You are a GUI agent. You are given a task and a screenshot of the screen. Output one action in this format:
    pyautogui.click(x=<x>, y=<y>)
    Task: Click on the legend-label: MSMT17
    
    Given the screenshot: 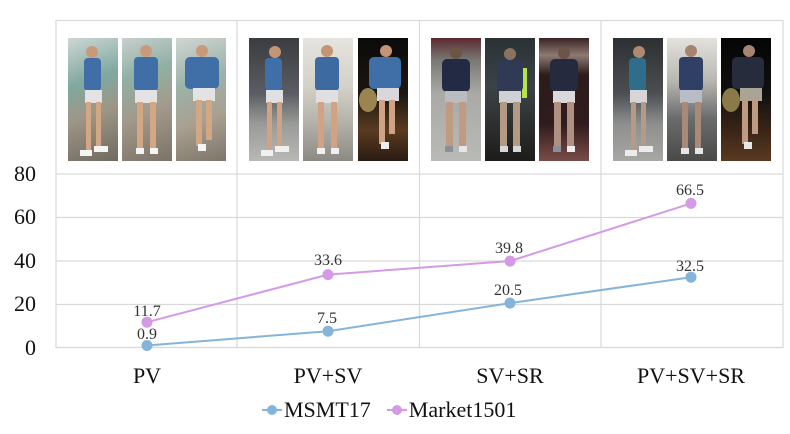 What is the action you would take?
    pyautogui.click(x=327, y=409)
    